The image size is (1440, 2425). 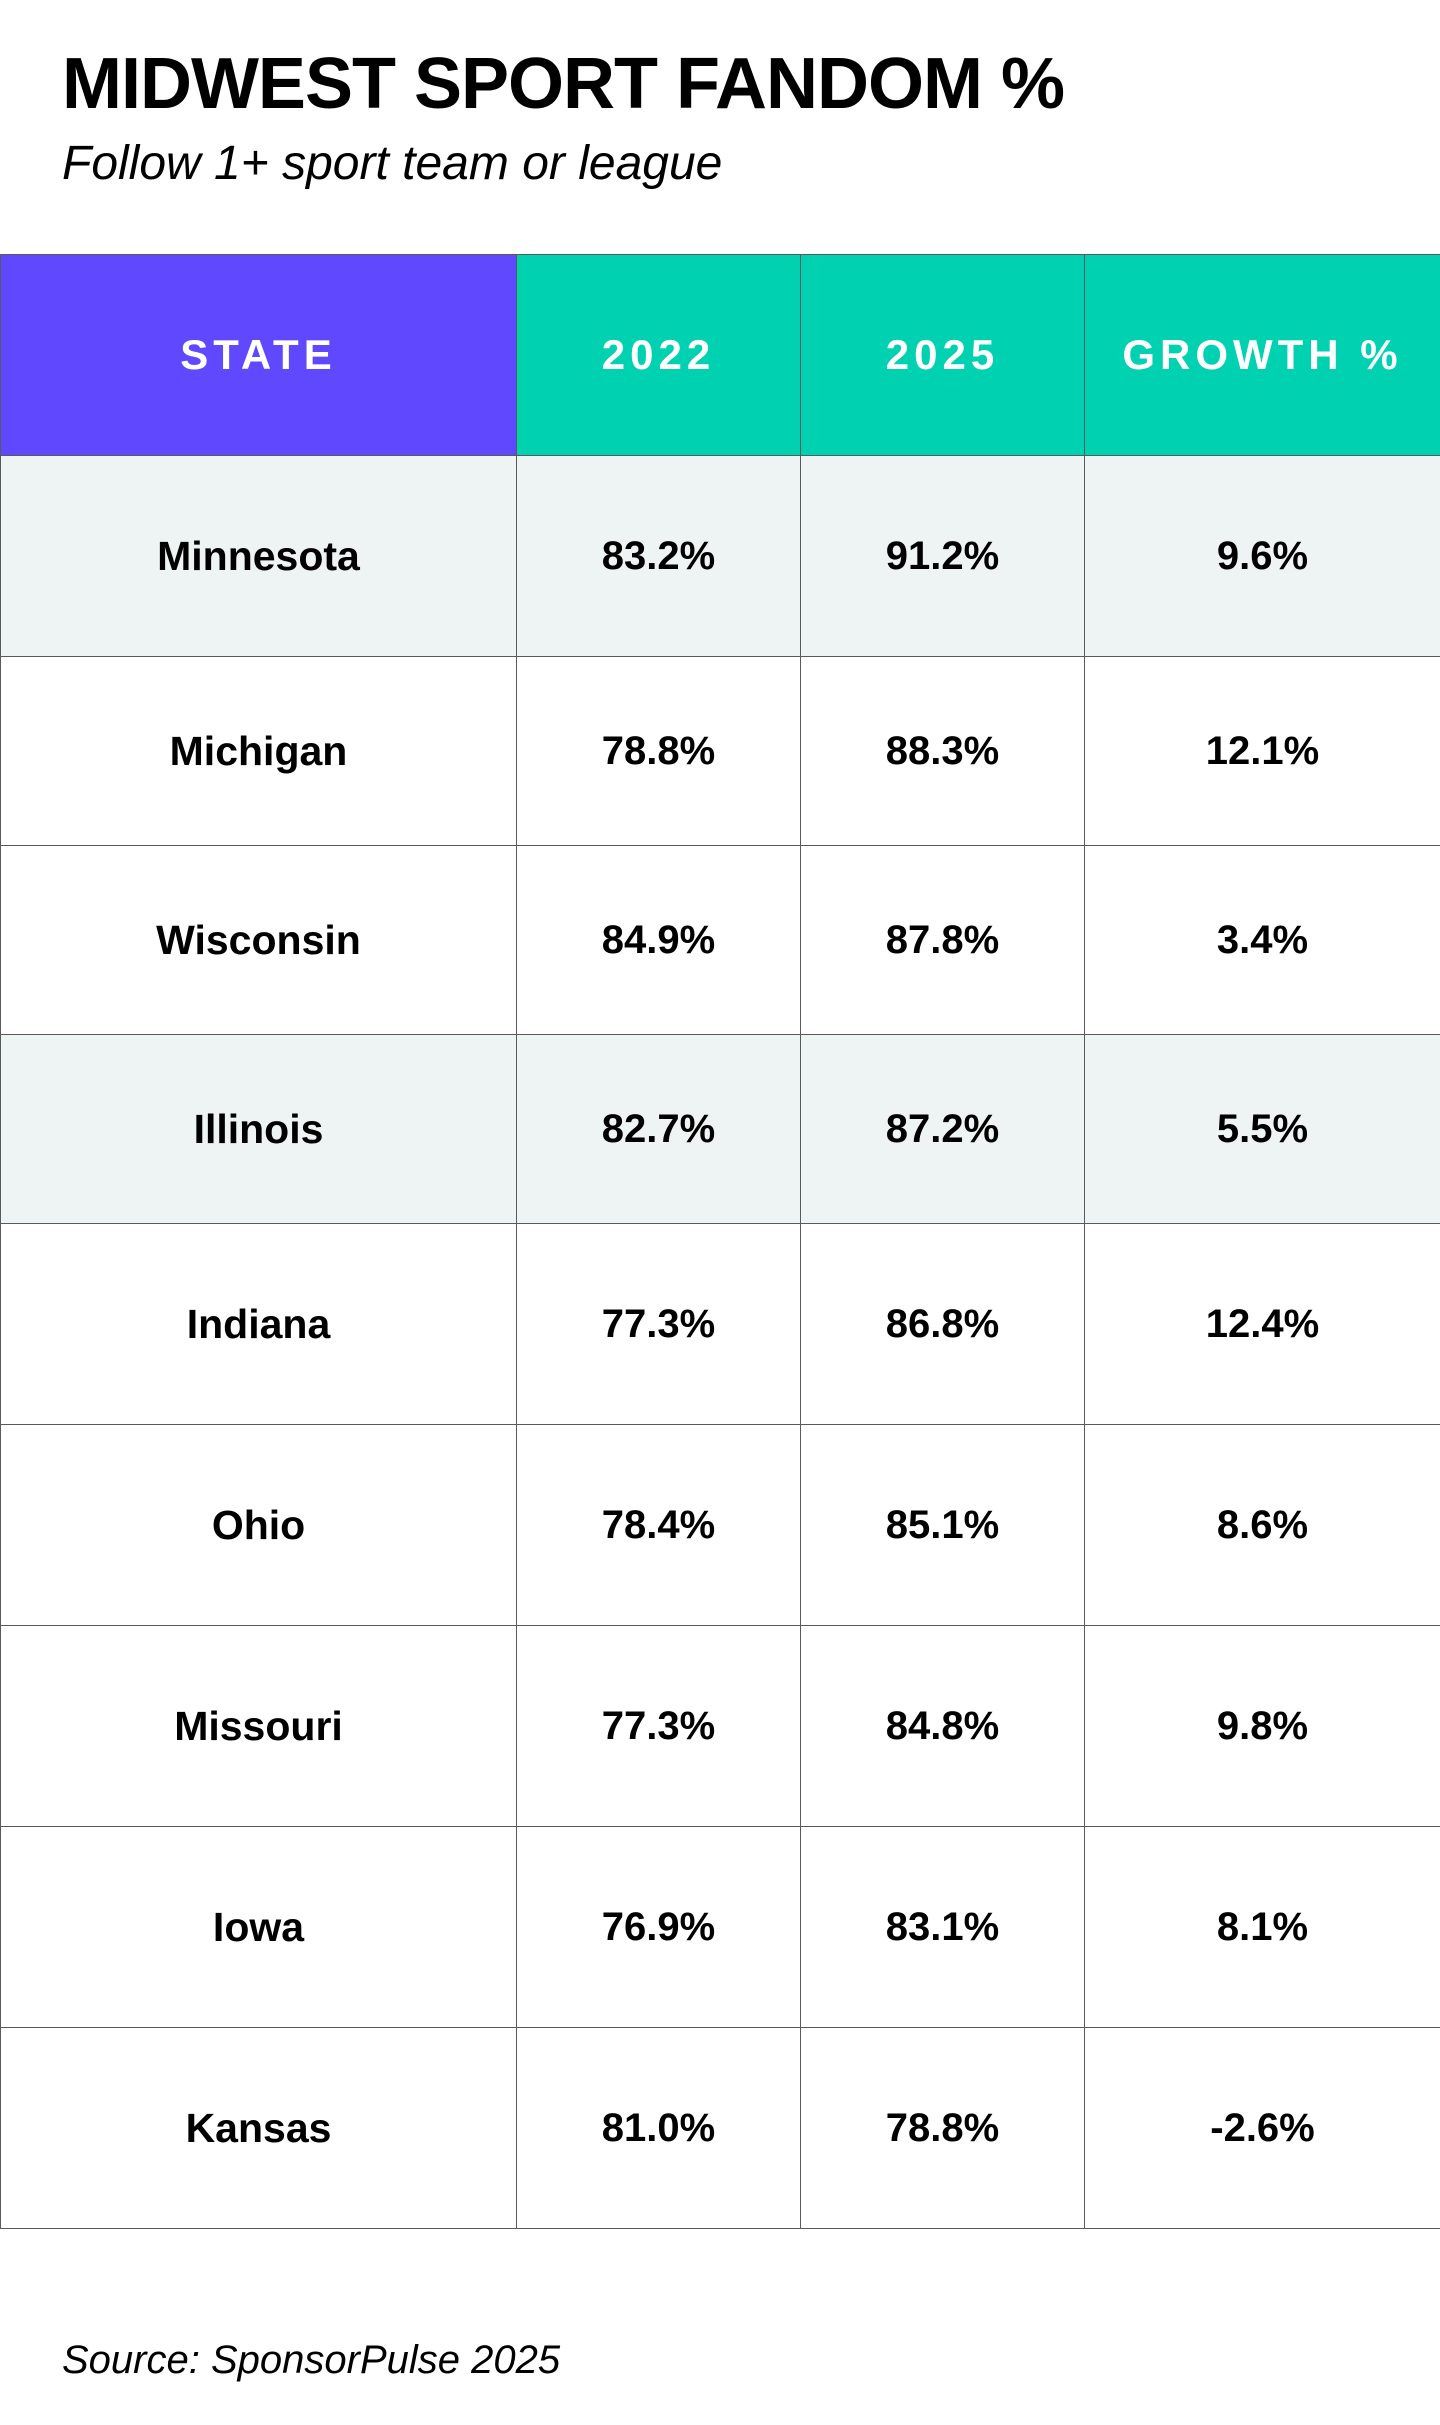 I want to click on table-row: Iowa 76.9% 83.1% 8.1%, so click(x=720, y=1927).